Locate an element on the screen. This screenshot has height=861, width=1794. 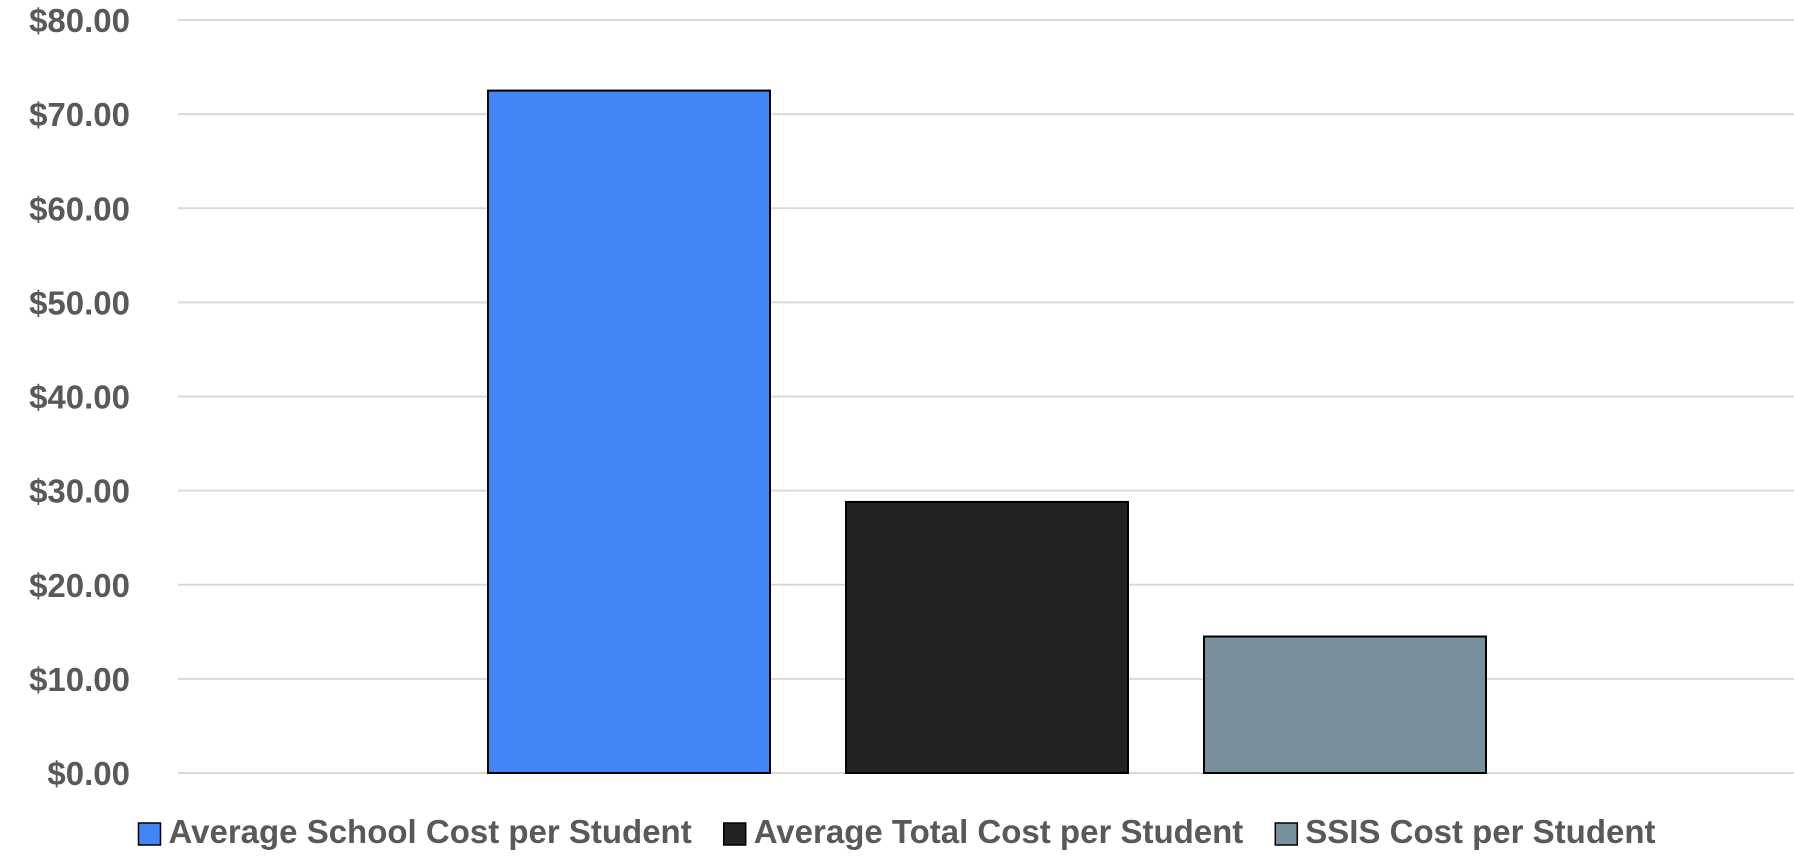
legend-item: Average School Cost per Student is located at coordinates (414, 831).